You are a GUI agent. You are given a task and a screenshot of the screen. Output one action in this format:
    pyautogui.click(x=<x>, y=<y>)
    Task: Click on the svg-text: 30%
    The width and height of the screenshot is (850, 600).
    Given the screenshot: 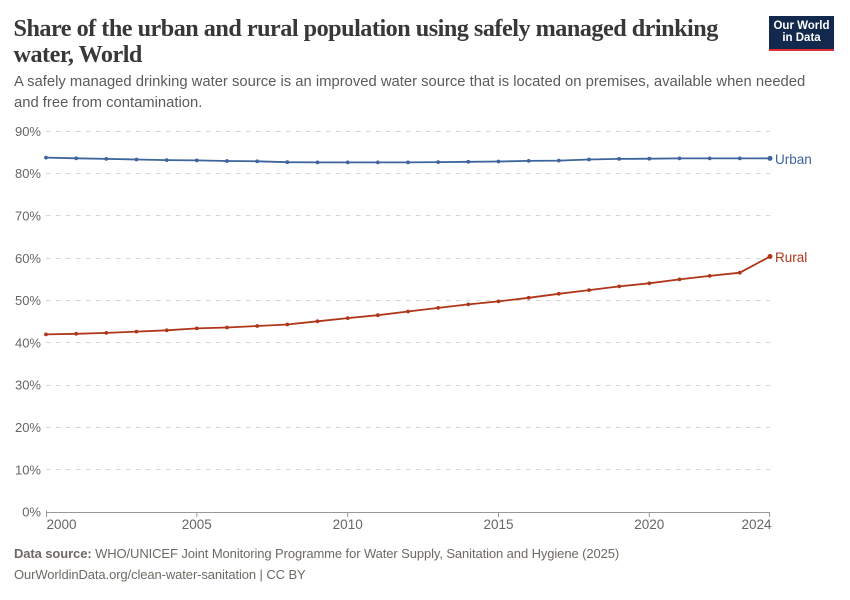 What is the action you would take?
    pyautogui.click(x=28, y=385)
    